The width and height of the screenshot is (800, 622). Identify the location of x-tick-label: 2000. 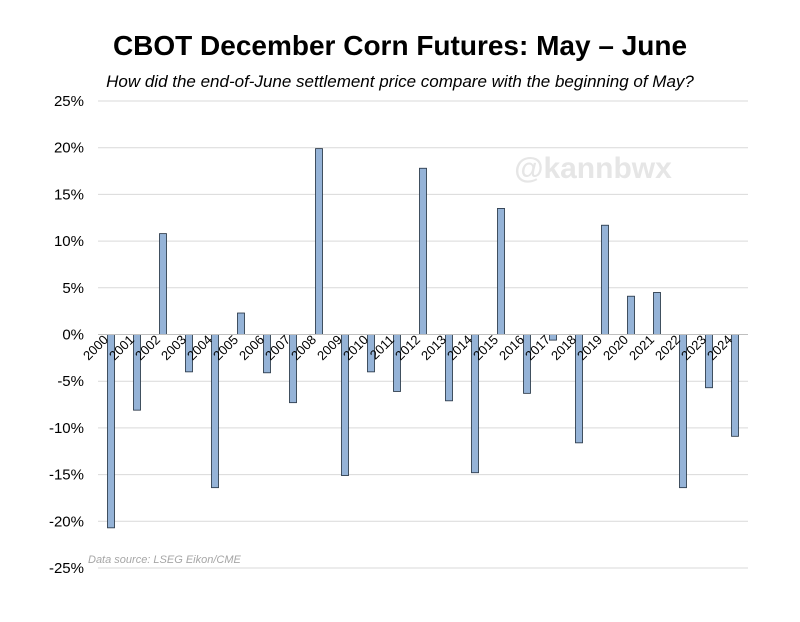
(95, 347).